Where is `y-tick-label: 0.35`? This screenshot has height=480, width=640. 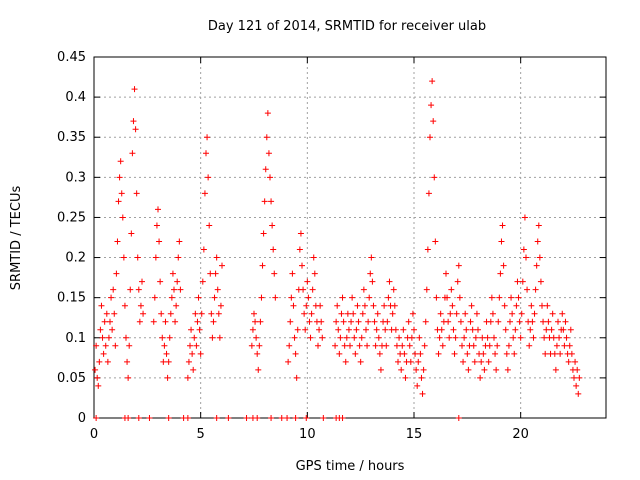
y-tick-label: 0.35 is located at coordinates (71, 137).